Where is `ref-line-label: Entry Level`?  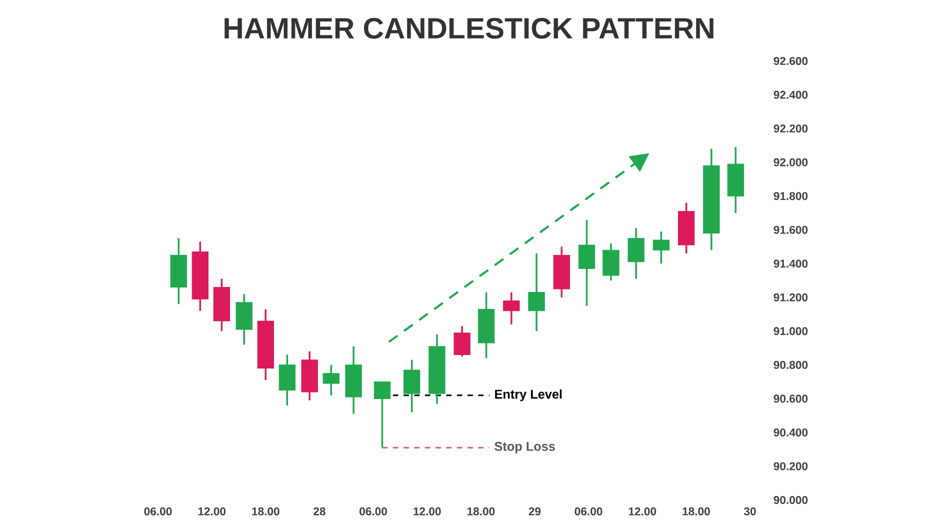
ref-line-label: Entry Level is located at coordinates (528, 395).